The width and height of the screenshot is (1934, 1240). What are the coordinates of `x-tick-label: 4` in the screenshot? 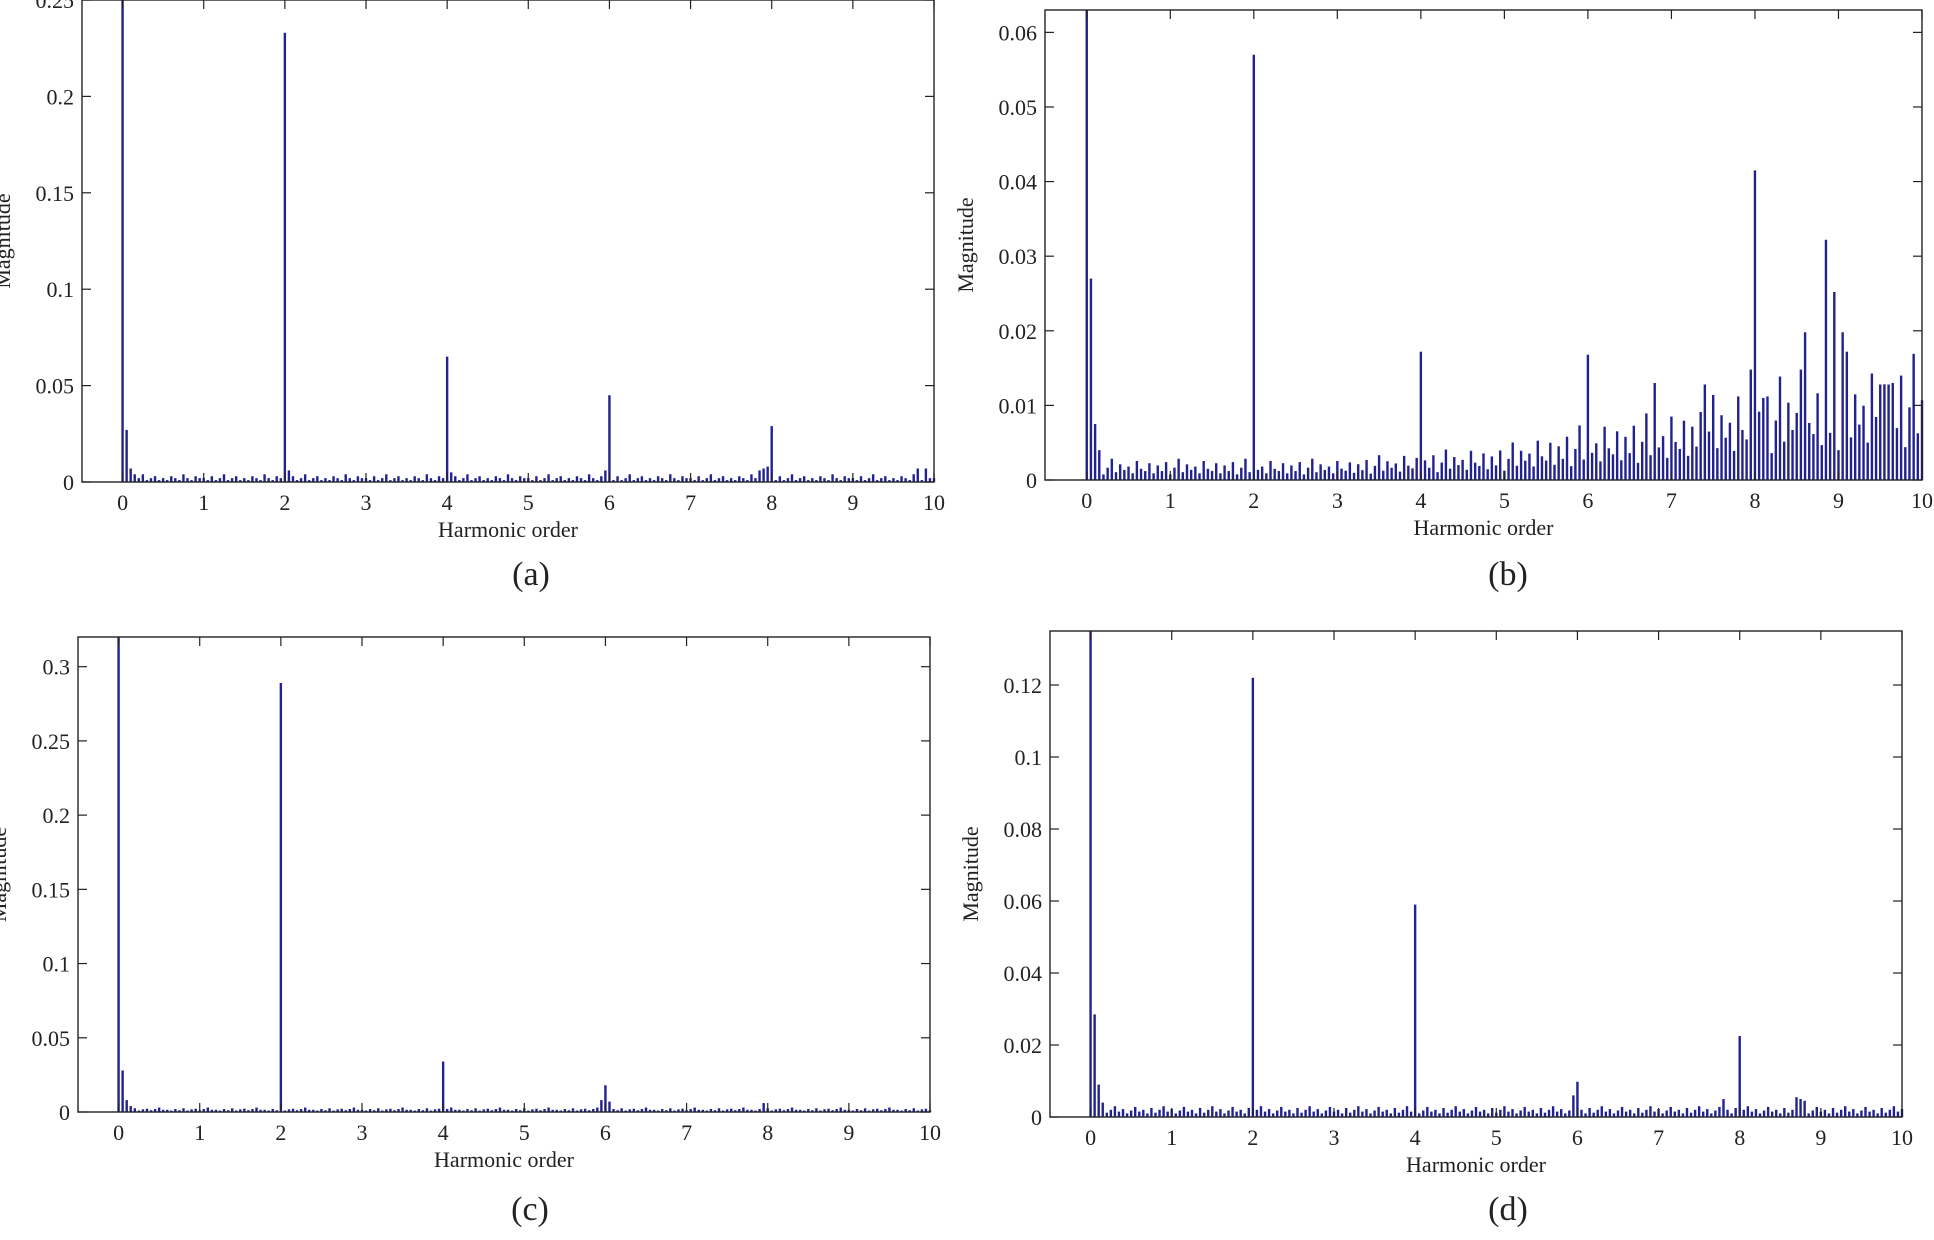 It's located at (447, 502).